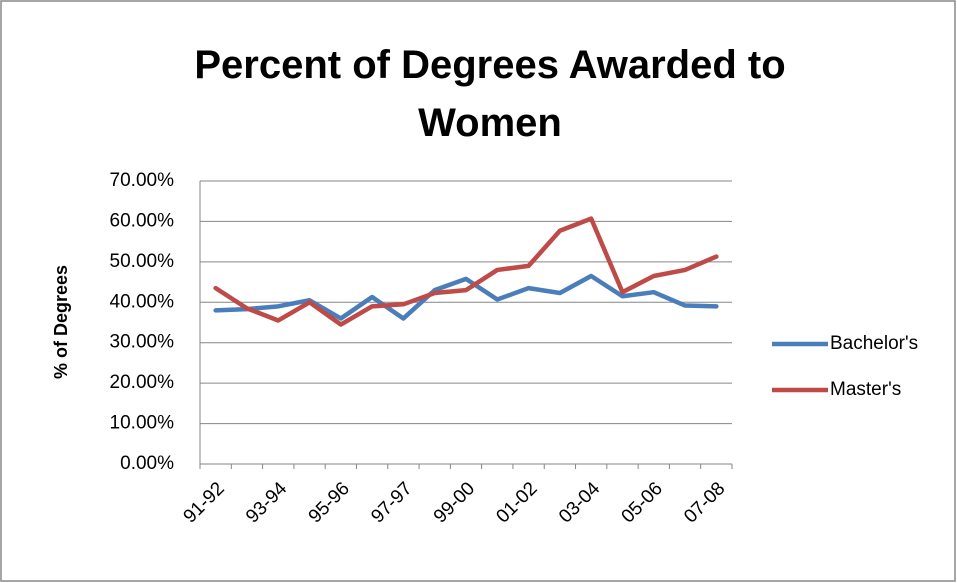 The image size is (957, 583). What do you see at coordinates (454, 502) in the screenshot?
I see `x-tick-label: 99-00` at bounding box center [454, 502].